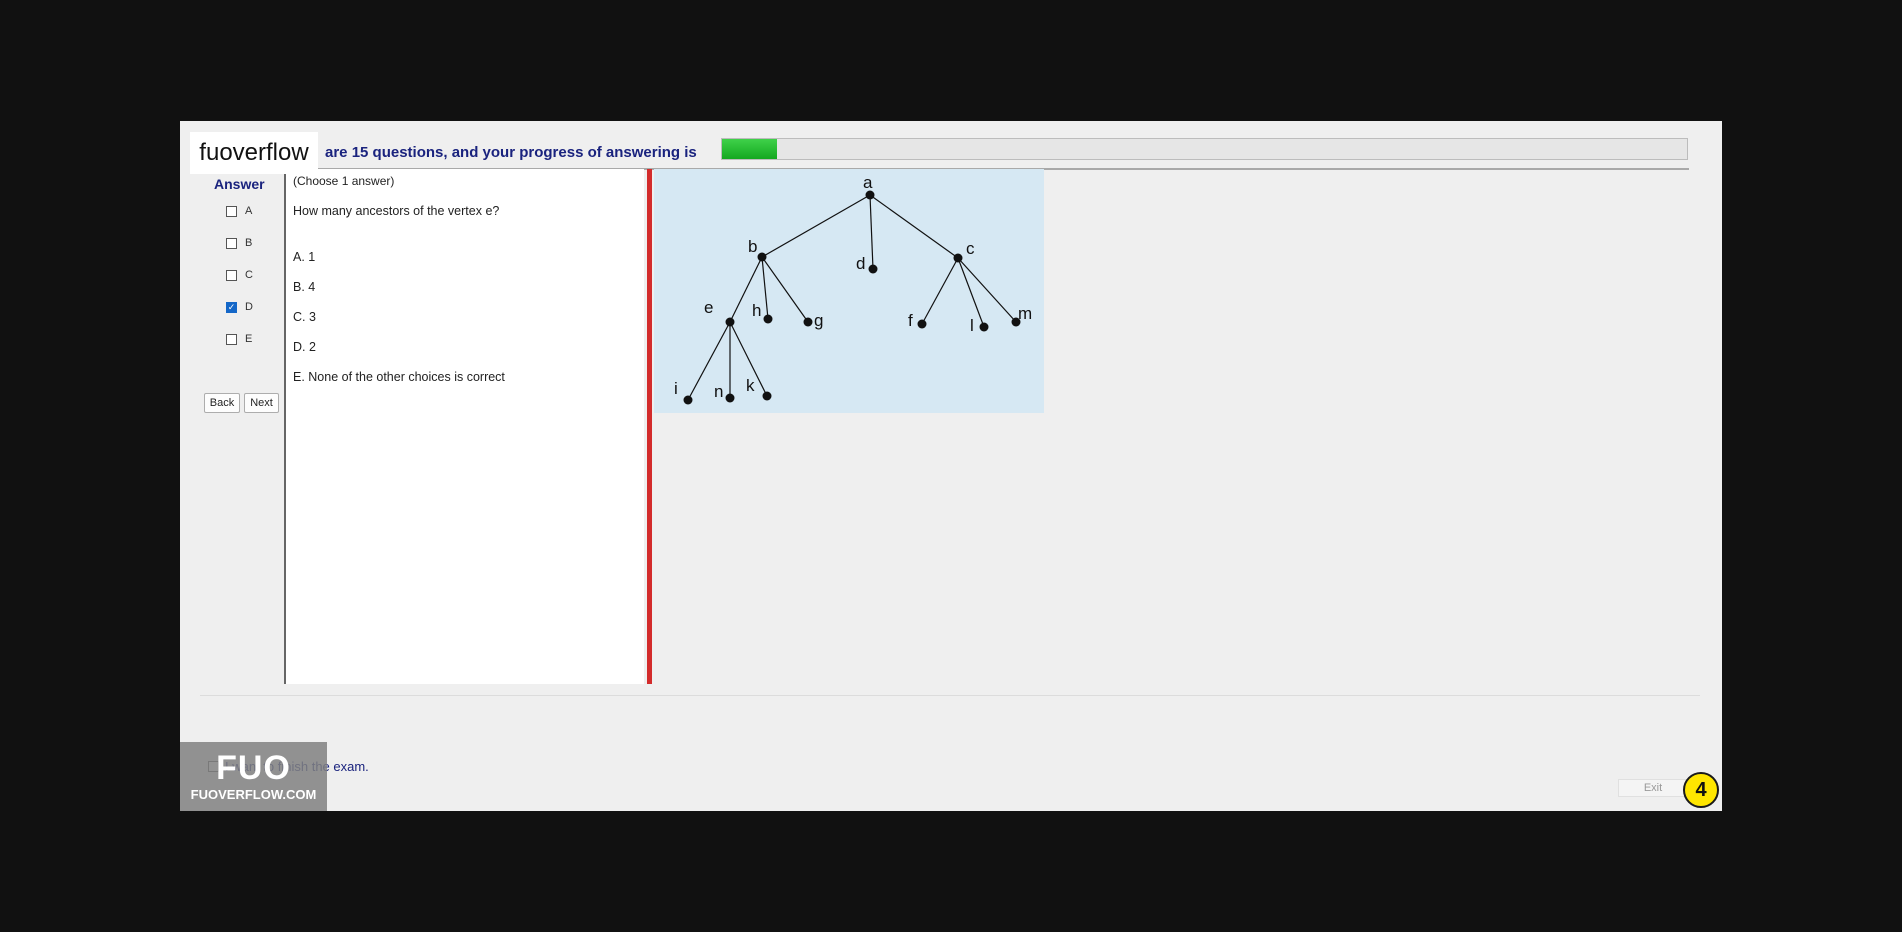  Describe the element at coordinates (768, 319) in the screenshot. I see `vertex-h-dot` at that location.